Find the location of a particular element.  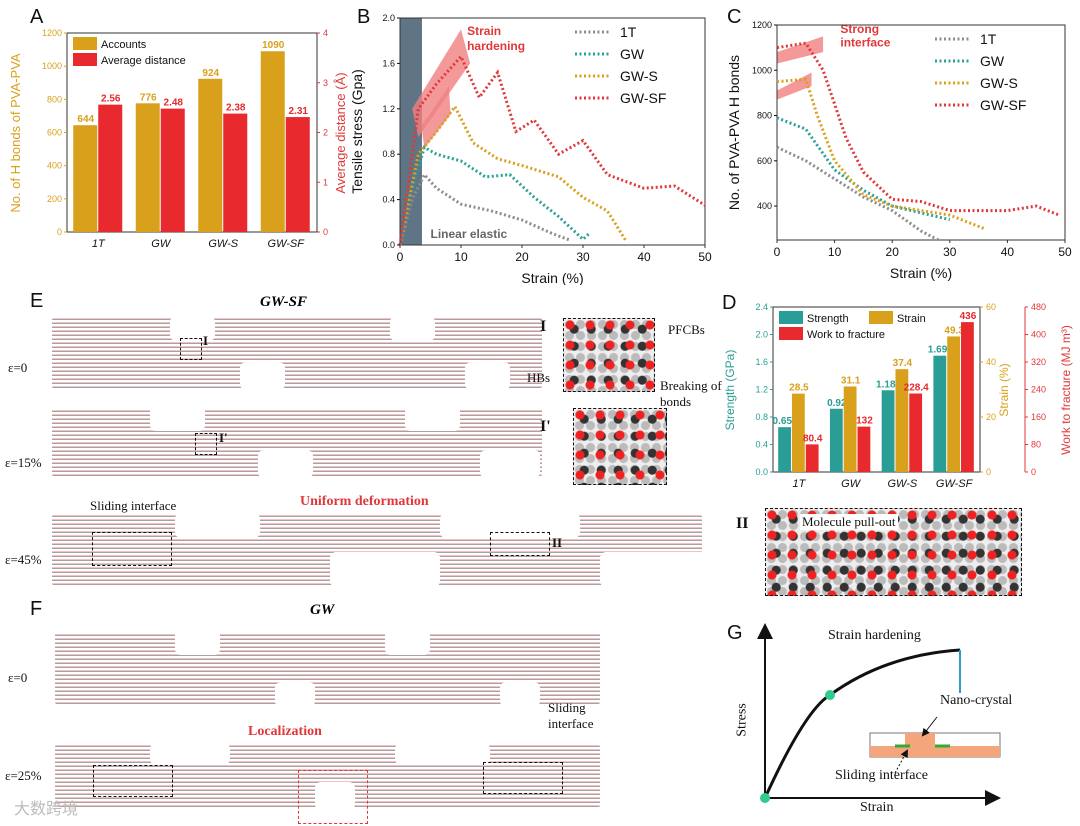

hbs-label: HBs is located at coordinates (539, 377).